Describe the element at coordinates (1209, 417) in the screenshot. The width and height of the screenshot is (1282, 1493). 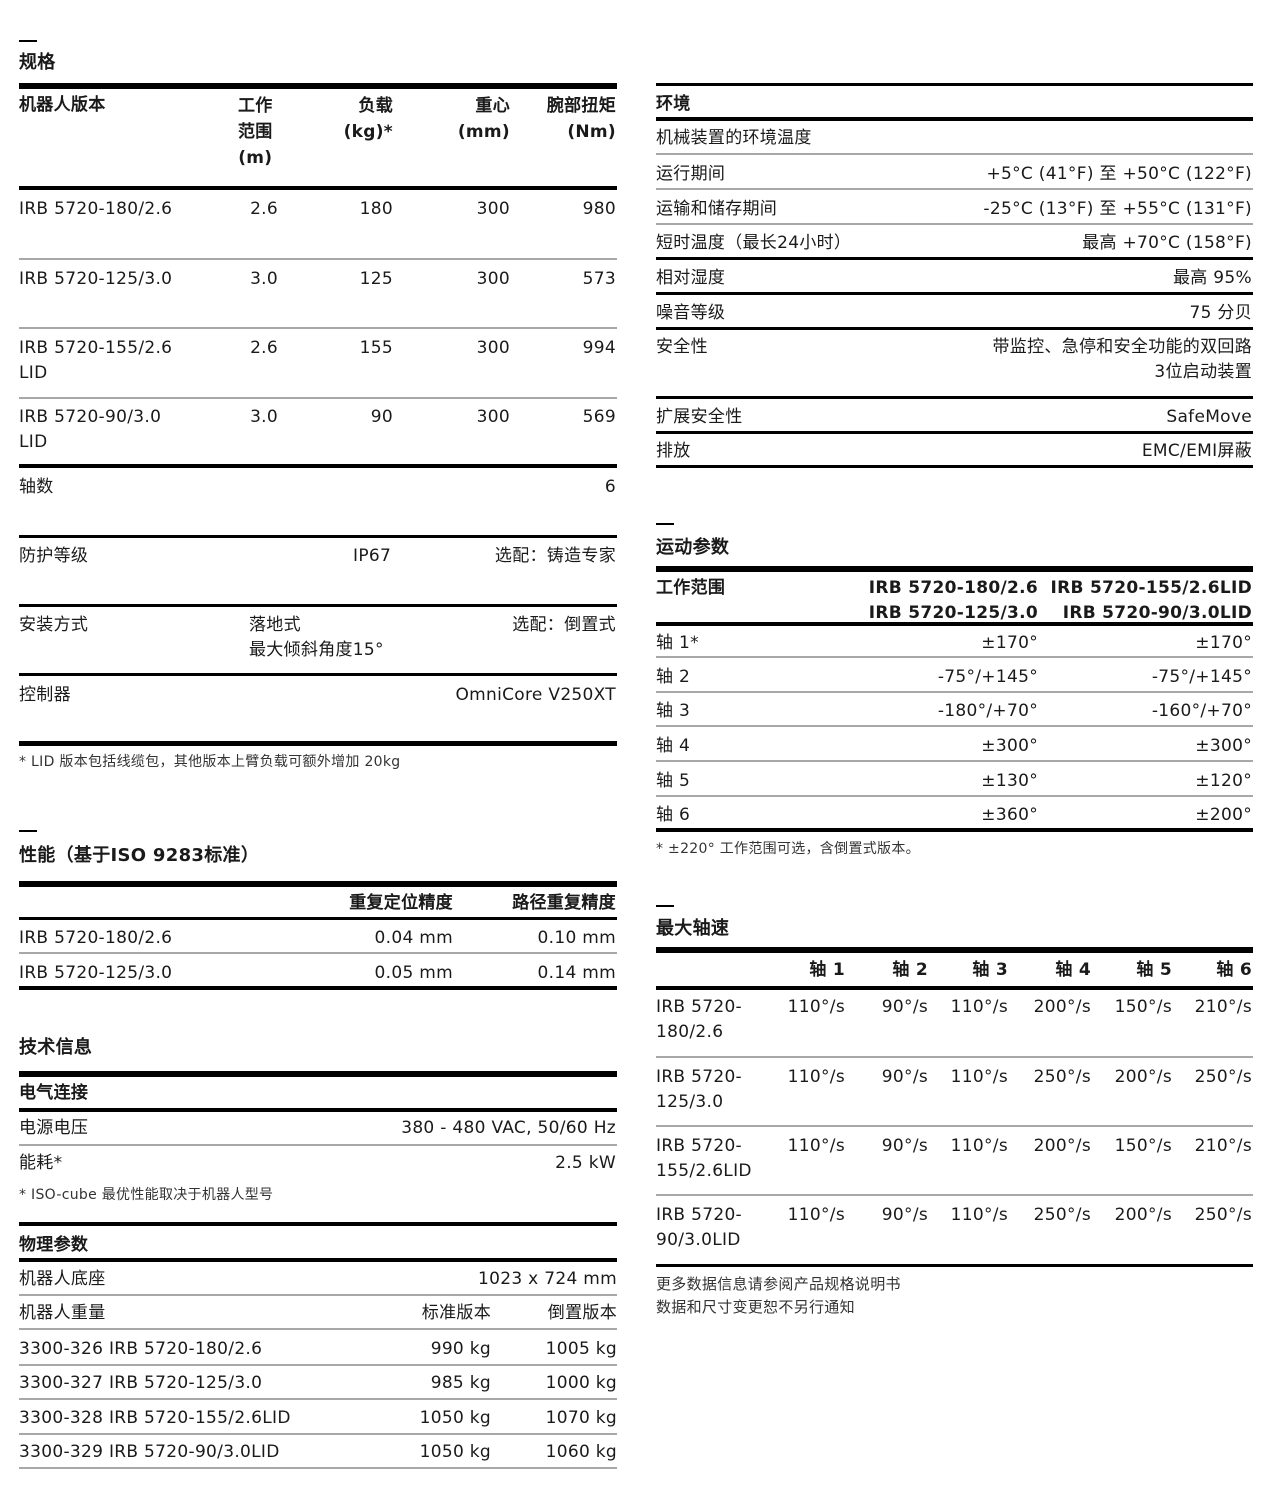
I see `env-value: SafeMove` at that location.